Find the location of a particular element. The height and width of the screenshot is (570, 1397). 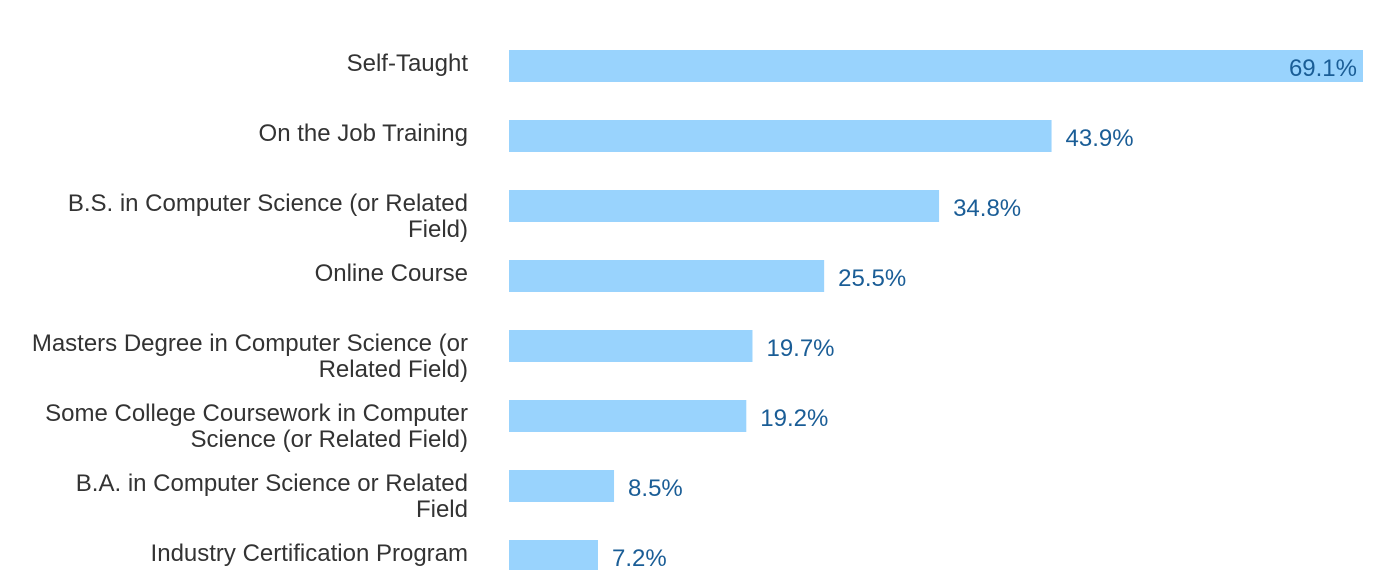

category-label: Online Course is located at coordinates (391, 273).